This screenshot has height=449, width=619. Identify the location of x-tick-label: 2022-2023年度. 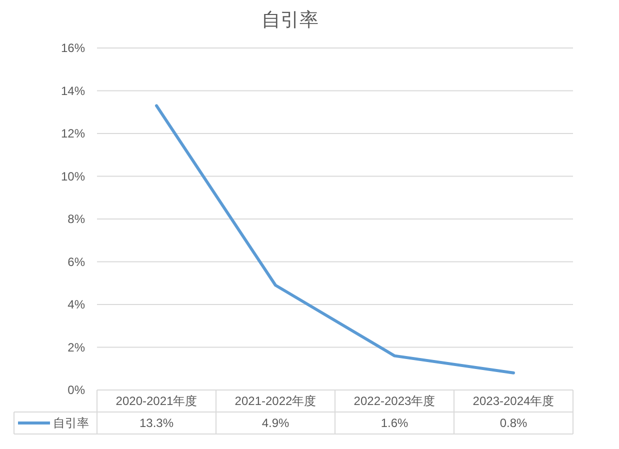
(395, 401).